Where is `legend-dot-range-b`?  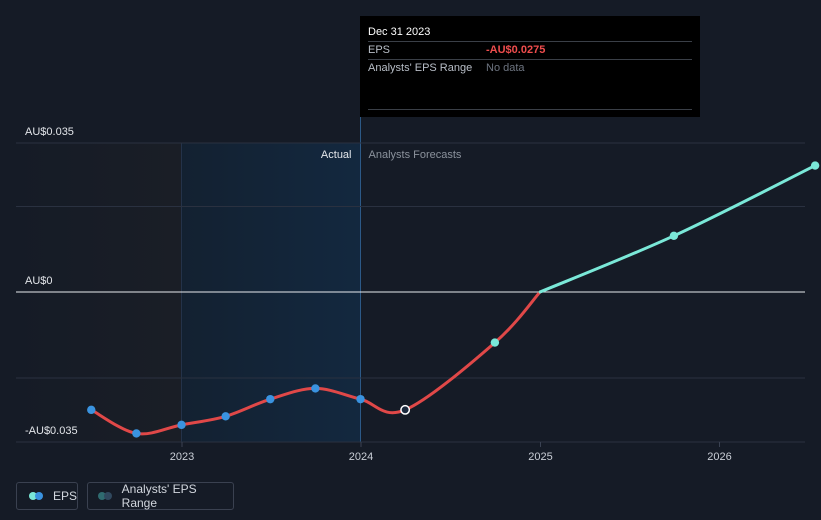 legend-dot-range-b is located at coordinates (108, 496).